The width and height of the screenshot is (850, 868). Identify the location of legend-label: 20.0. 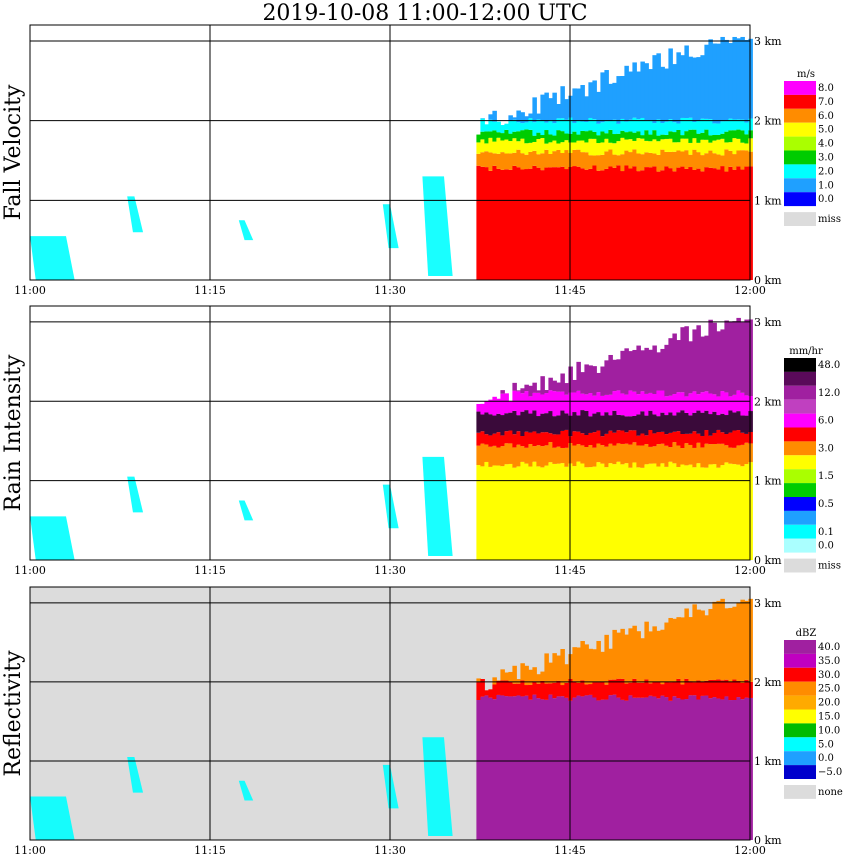
(829, 703).